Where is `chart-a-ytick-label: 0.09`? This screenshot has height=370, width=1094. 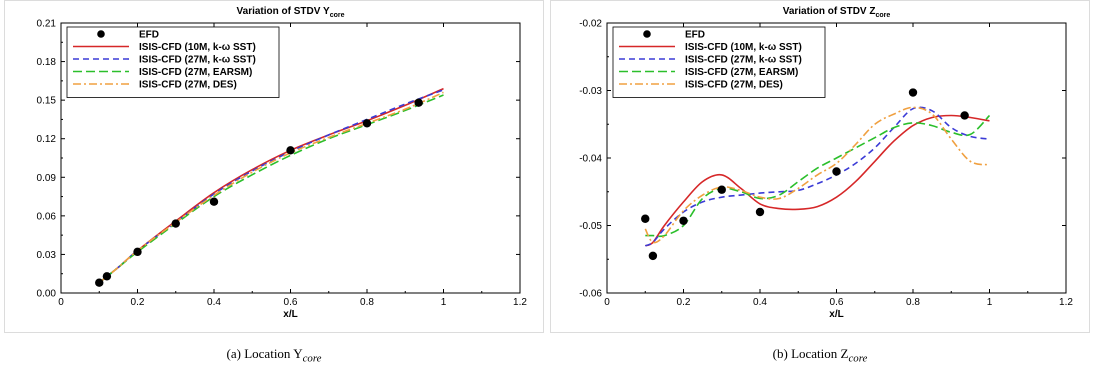 chart-a-ytick-label: 0.09 is located at coordinates (47, 178).